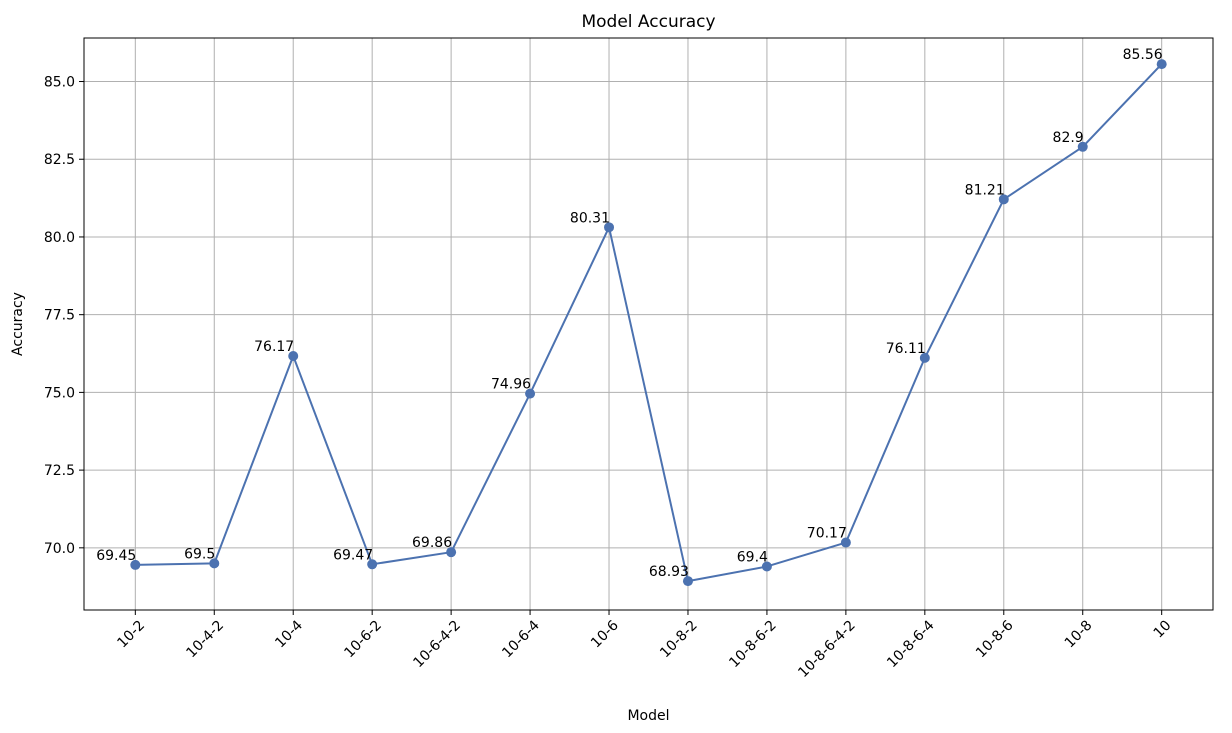  What do you see at coordinates (590, 218) in the screenshot?
I see `data-label: 80.31` at bounding box center [590, 218].